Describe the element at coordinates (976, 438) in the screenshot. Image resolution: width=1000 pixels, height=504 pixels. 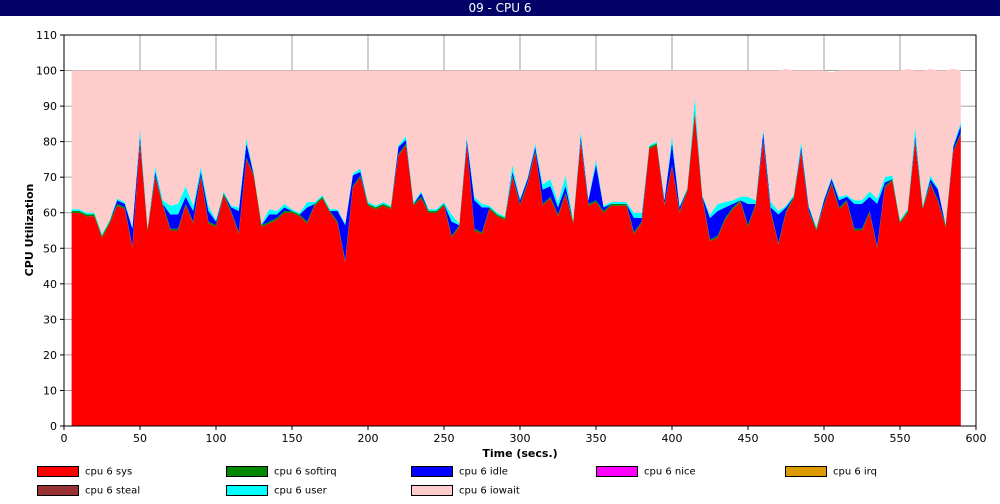
I see `x-tick-label: 600` at that location.